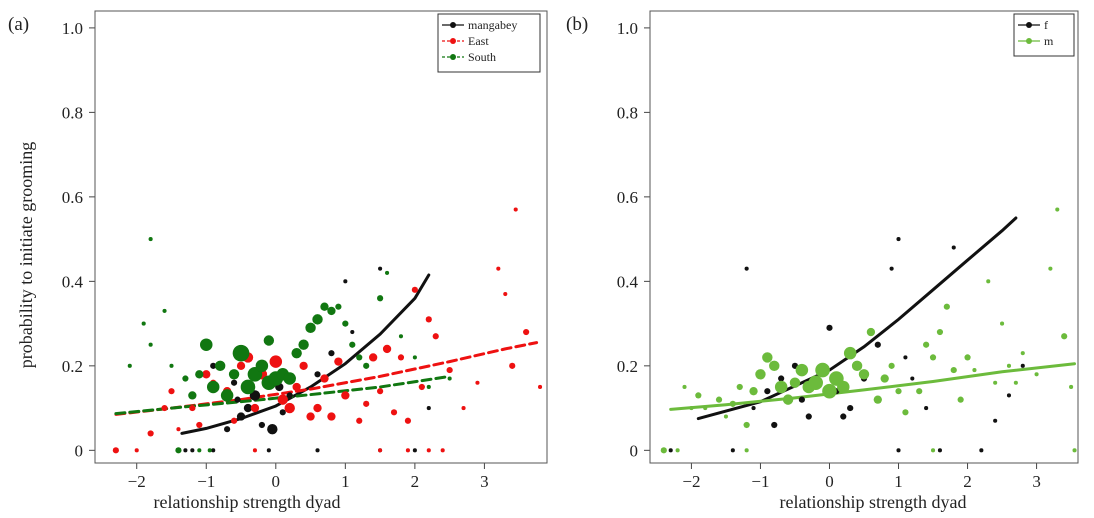 This screenshot has height=518, width=1094. Describe the element at coordinates (628, 281) in the screenshot. I see `y-tick-label: 0.4` at that location.